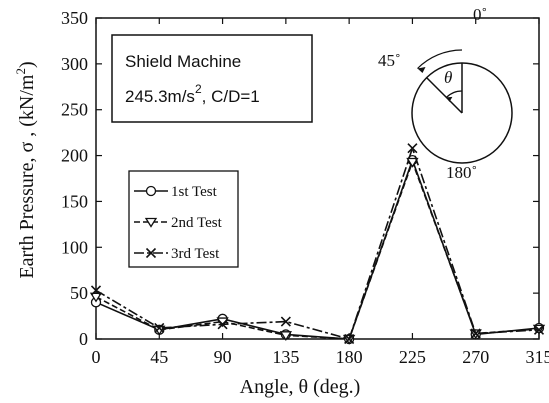 The width and height of the screenshot is (549, 403). What do you see at coordinates (20, 71) in the screenshot?
I see `y-axis-title-sup: 2` at bounding box center [20, 71].